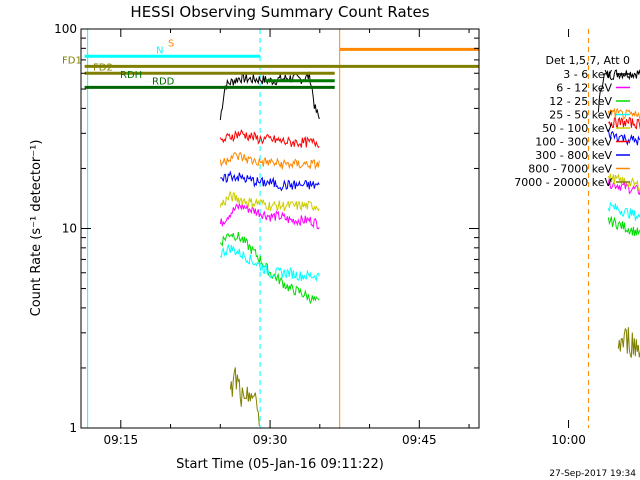  I want to click on flag-label: FD2, so click(103, 67).